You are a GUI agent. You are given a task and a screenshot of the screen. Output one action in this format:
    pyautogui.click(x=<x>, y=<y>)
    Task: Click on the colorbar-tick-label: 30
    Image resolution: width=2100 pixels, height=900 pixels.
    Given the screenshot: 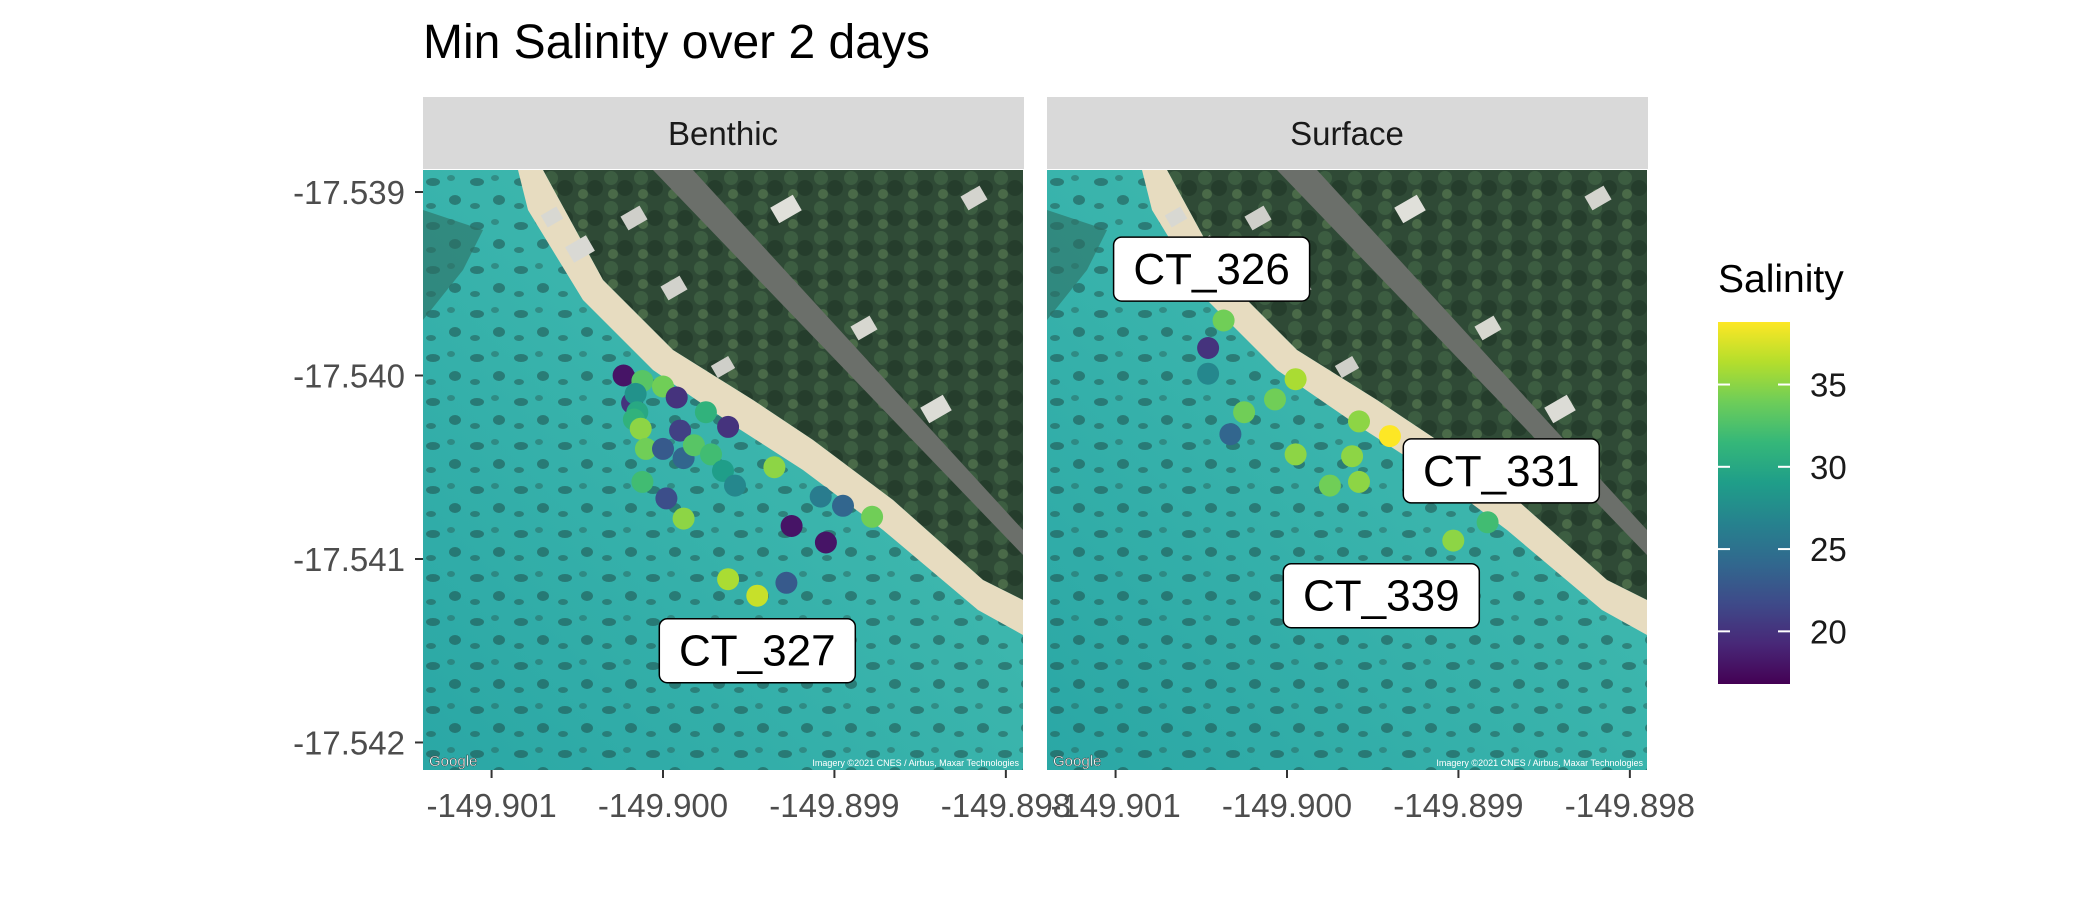 What is the action you would take?
    pyautogui.click(x=1828, y=467)
    